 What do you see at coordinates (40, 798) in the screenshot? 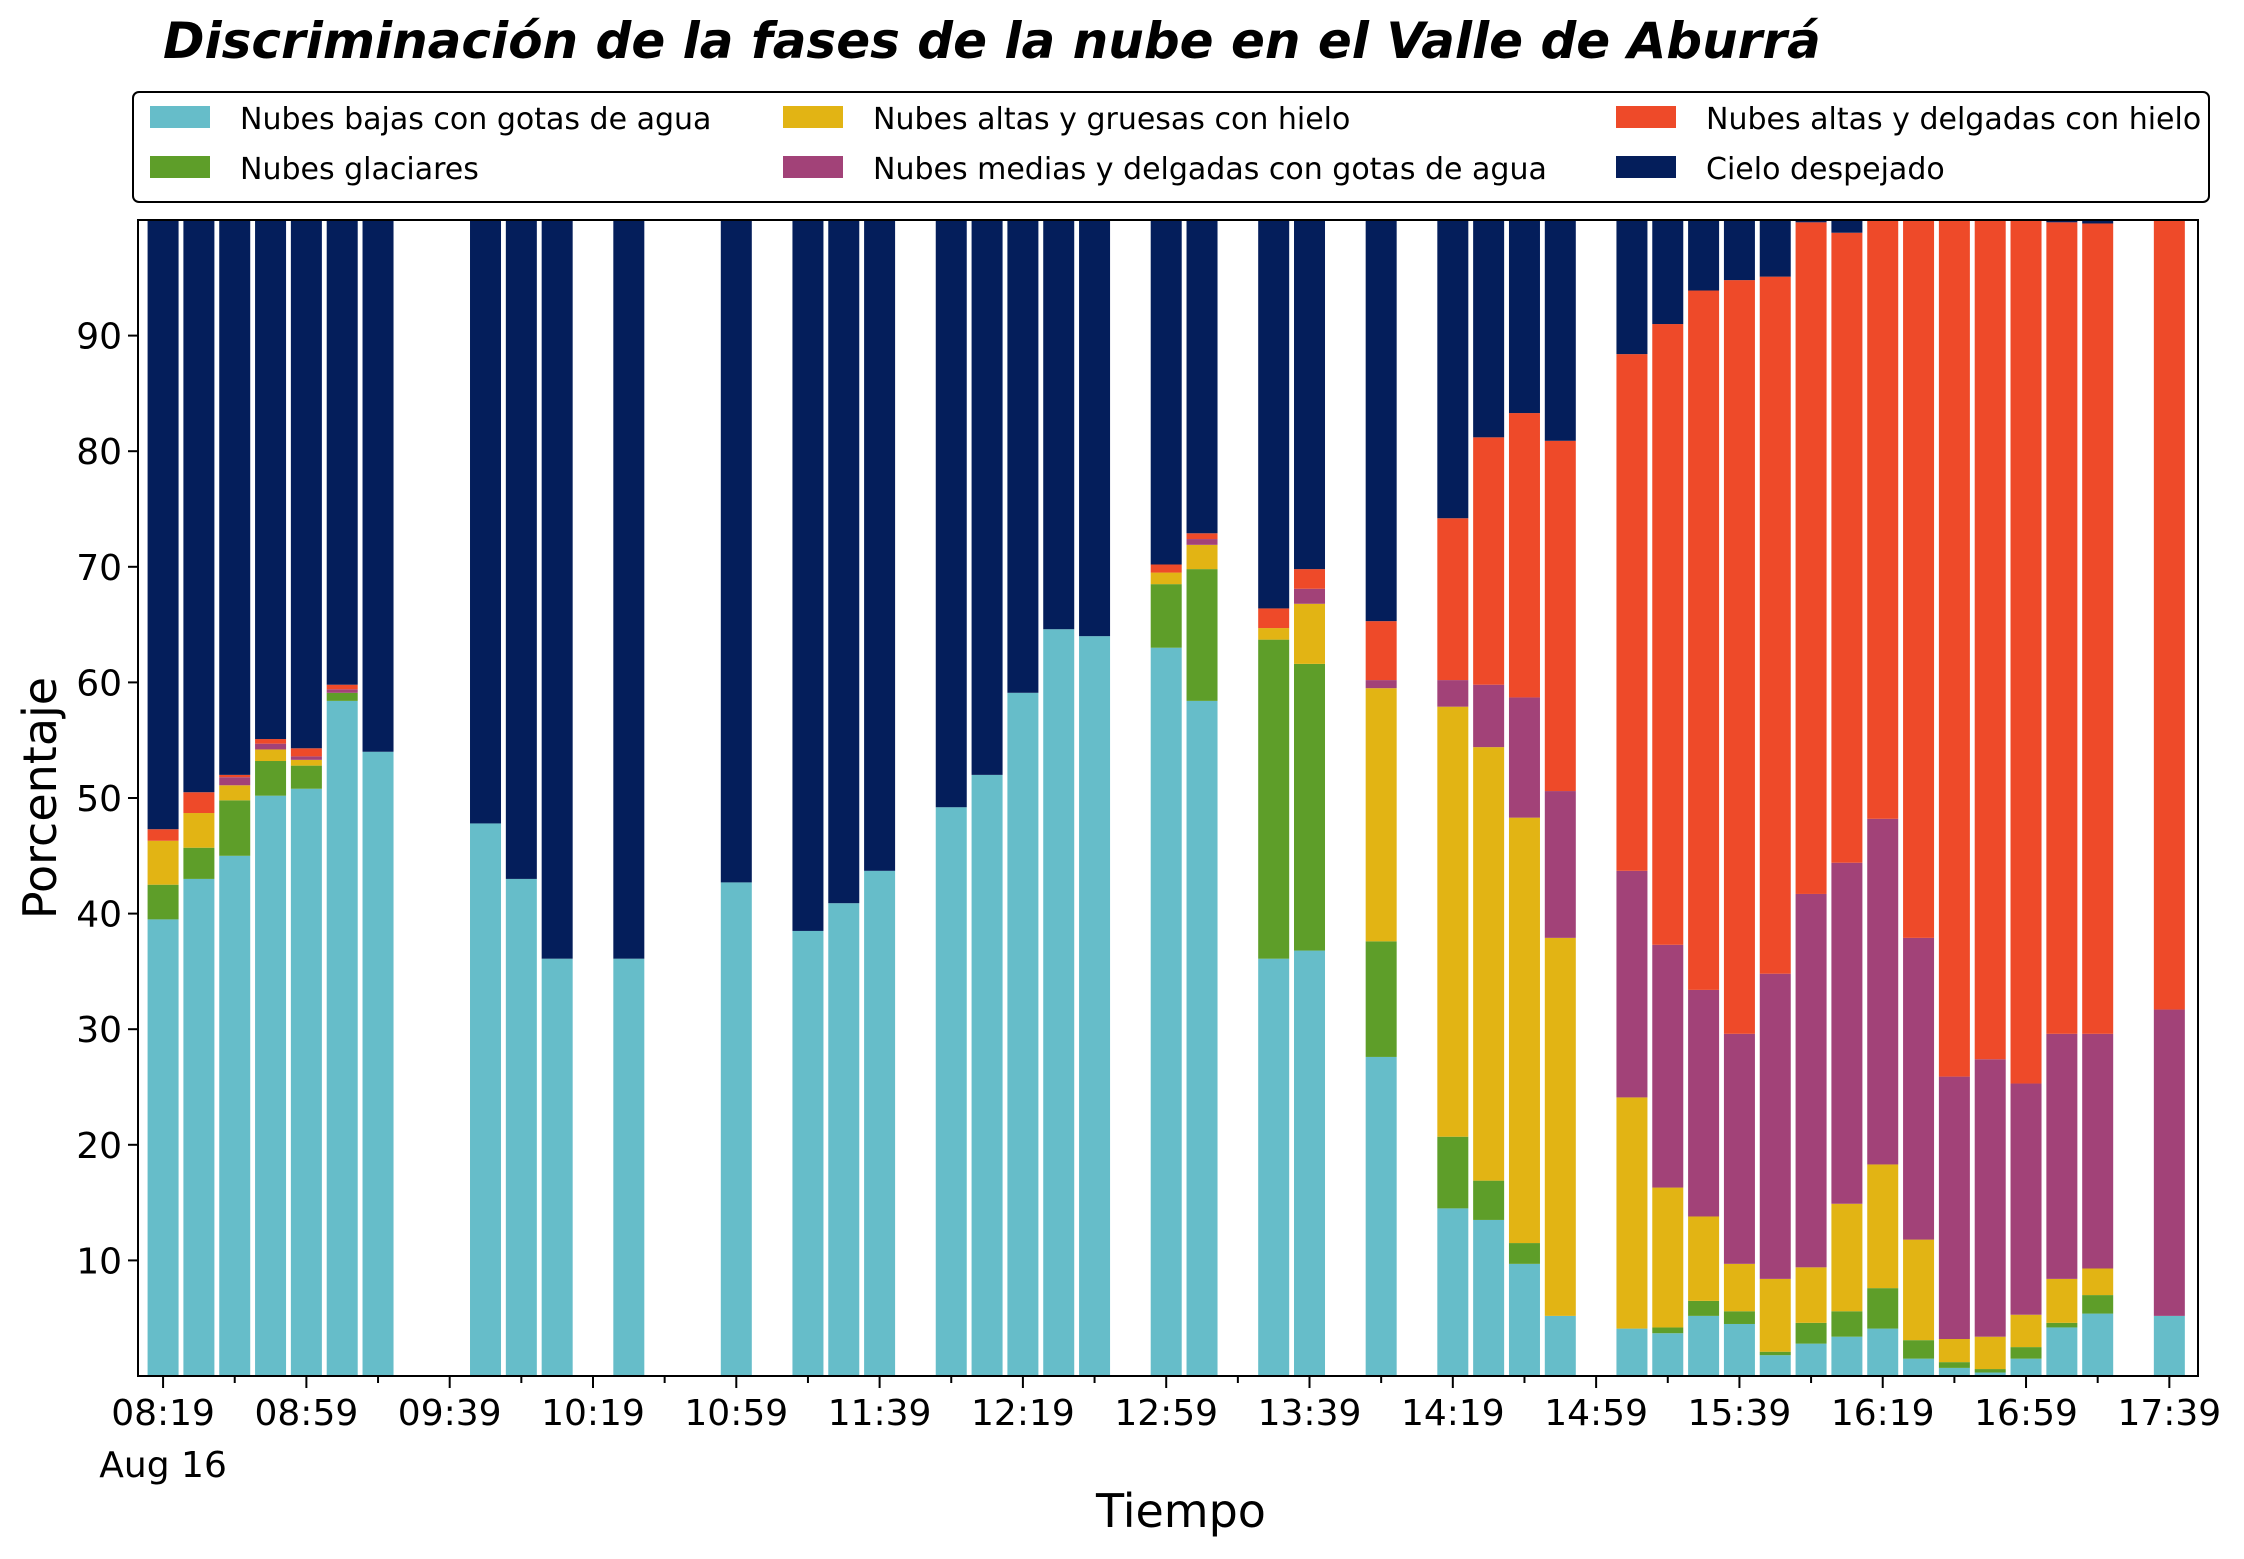
I see `y-axis-title: Porcentaje` at bounding box center [40, 798].